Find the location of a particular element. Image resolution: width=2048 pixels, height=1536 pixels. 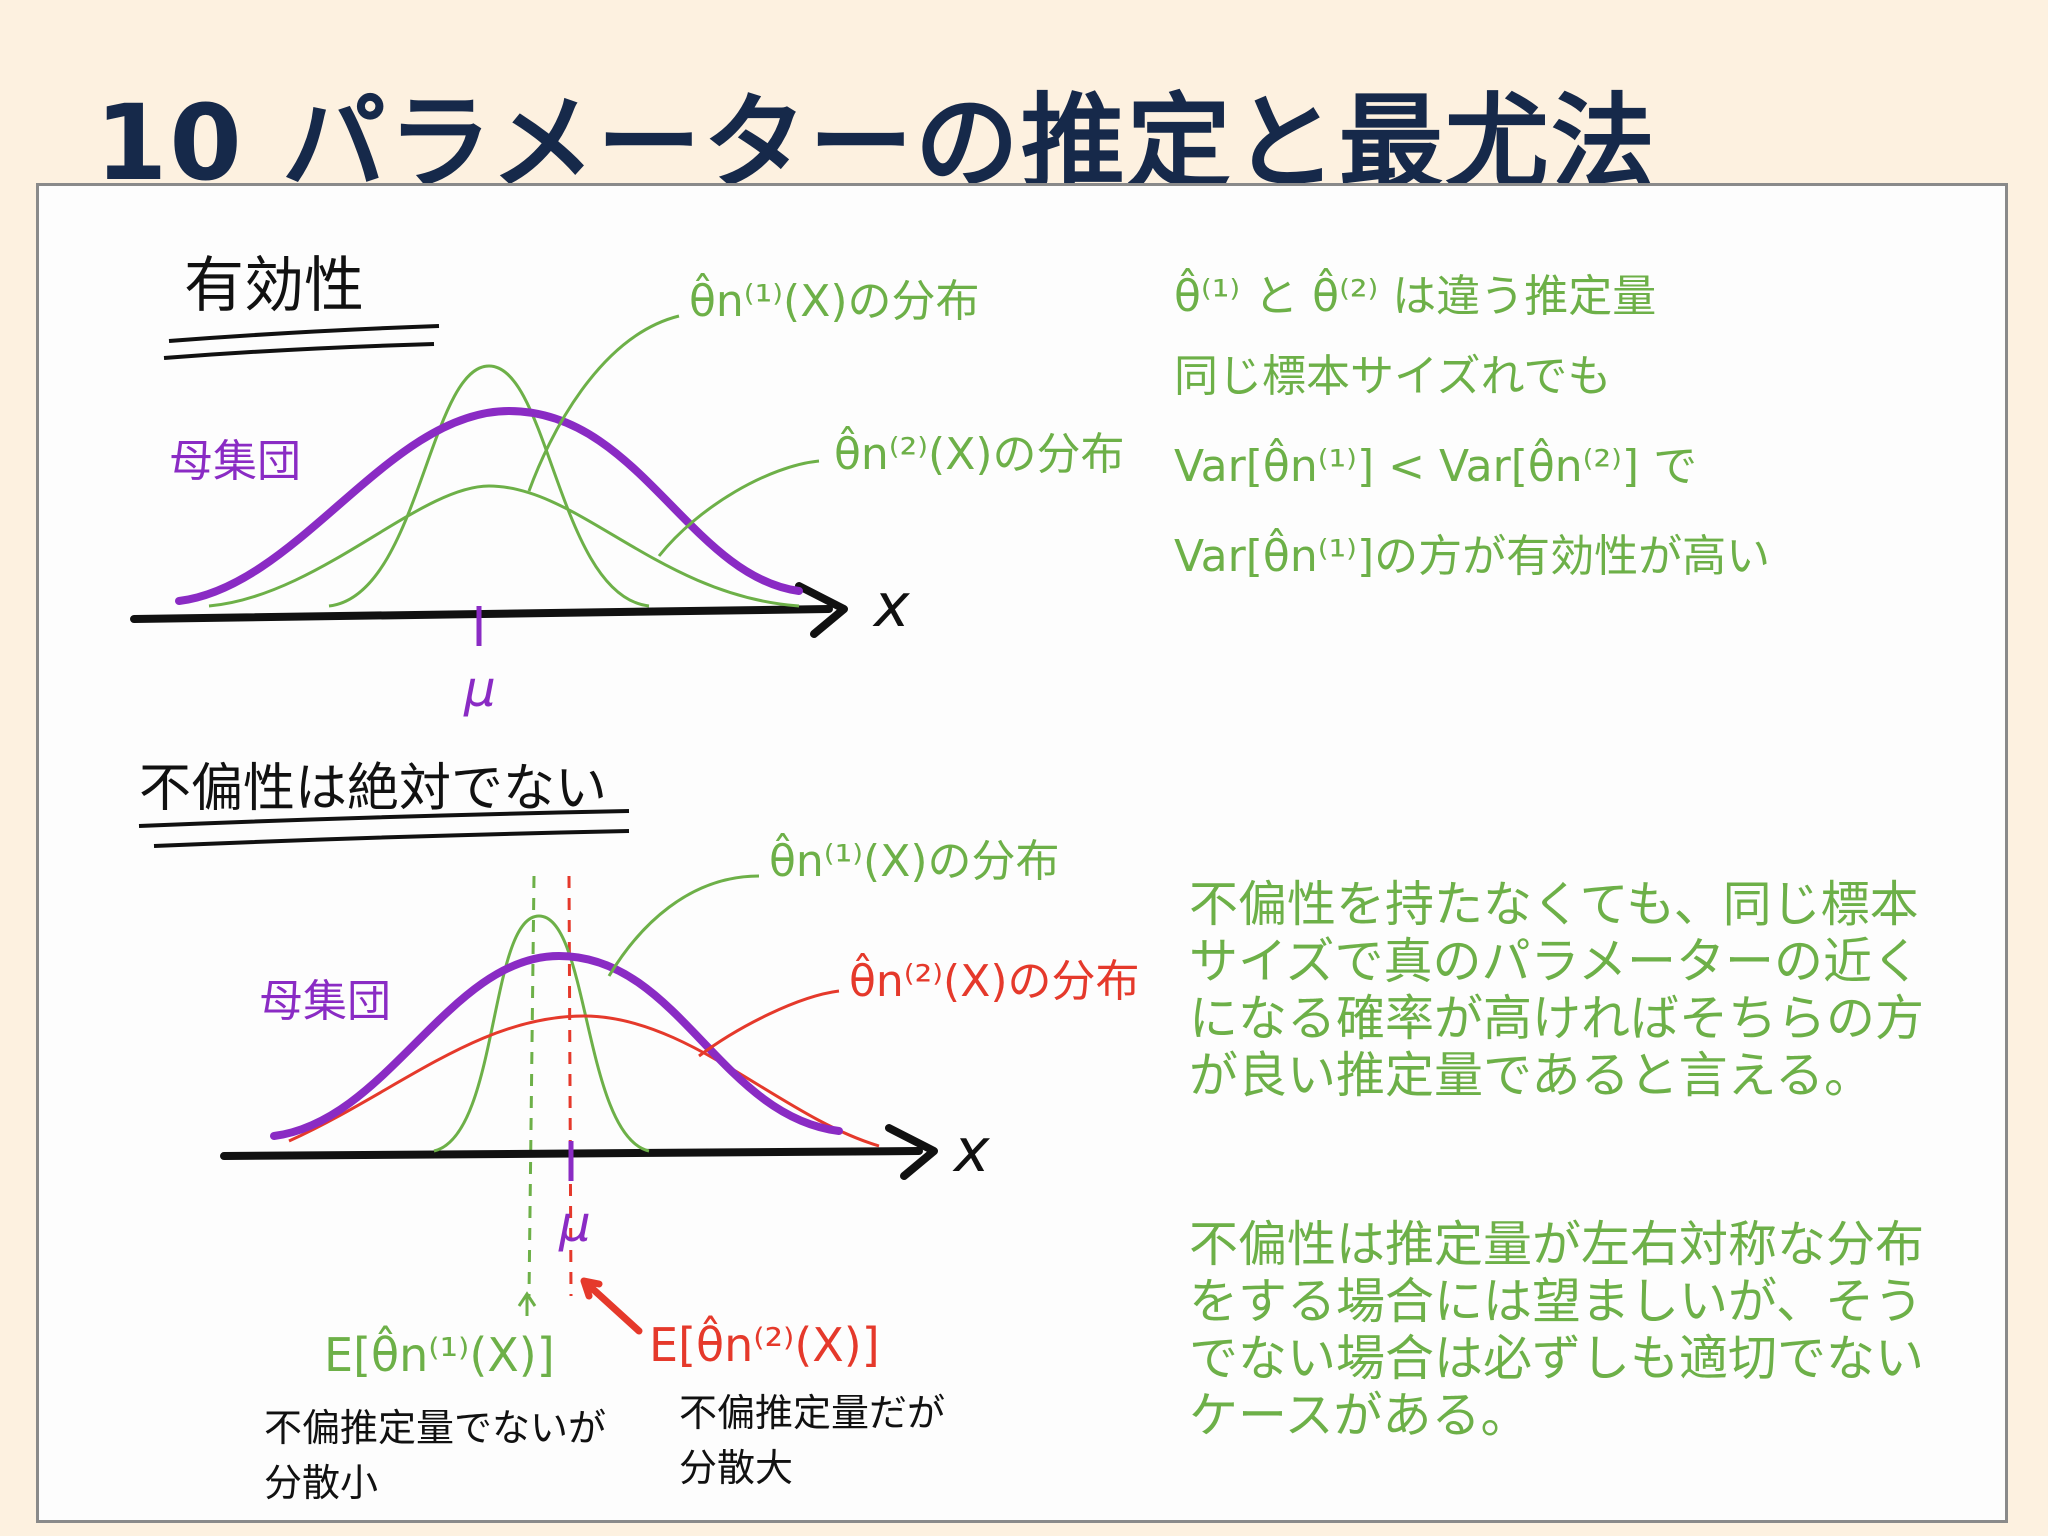

section2-dist1-leader is located at coordinates (683, 925).